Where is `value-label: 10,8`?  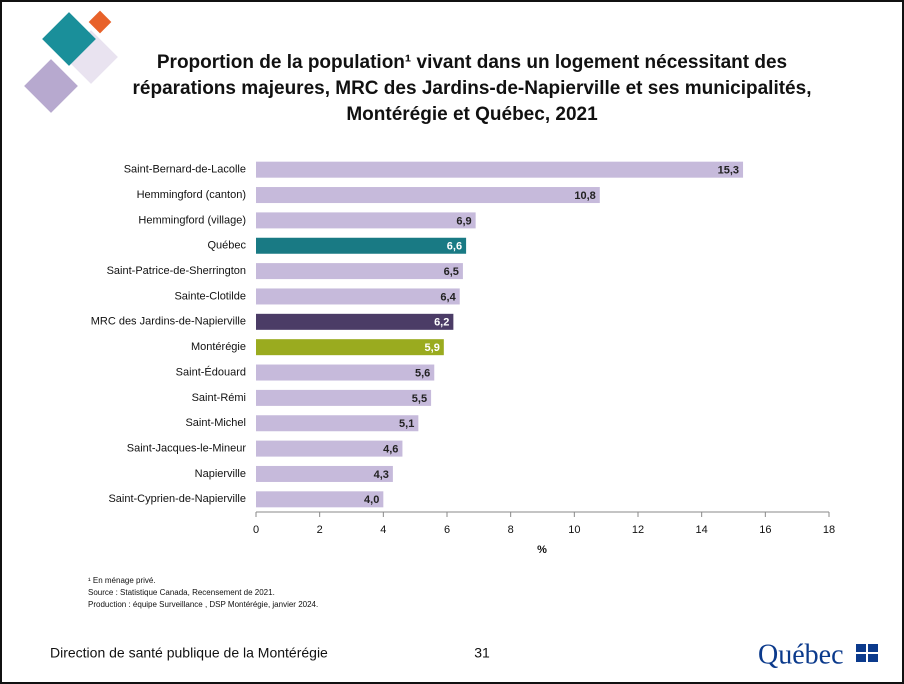
value-label: 10,8 is located at coordinates (584, 196).